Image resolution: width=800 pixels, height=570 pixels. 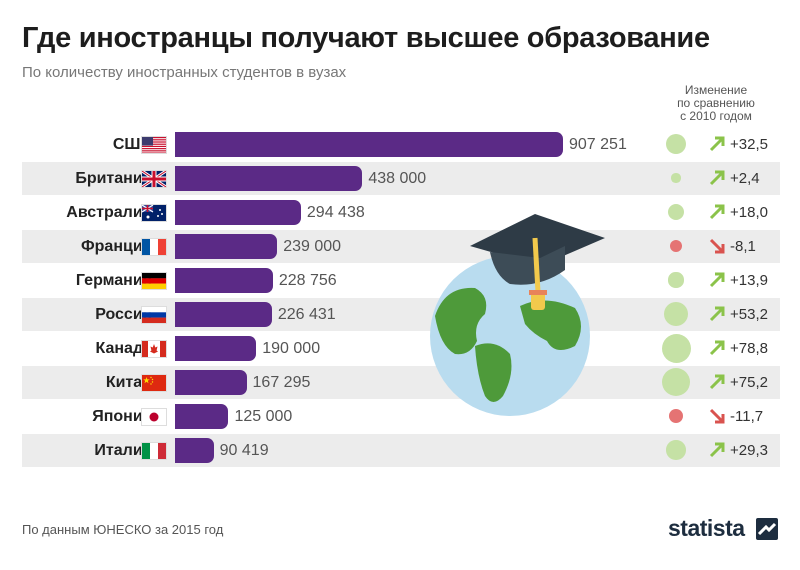 I want to click on table-row: Германия 228 756 +13,9, so click(x=401, y=280).